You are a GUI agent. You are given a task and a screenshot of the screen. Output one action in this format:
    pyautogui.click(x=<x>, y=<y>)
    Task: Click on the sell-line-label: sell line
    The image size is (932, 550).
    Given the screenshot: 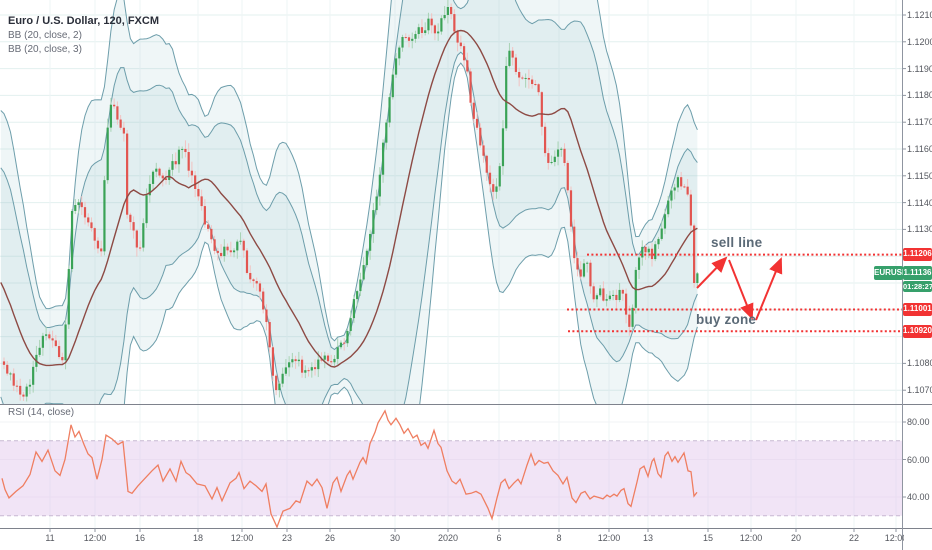 What is the action you would take?
    pyautogui.click(x=737, y=242)
    